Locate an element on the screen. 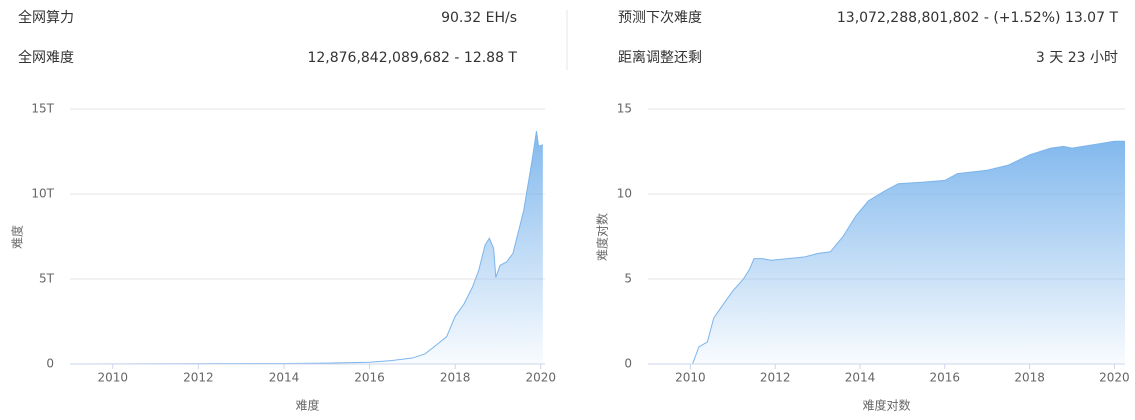 This screenshot has width=1135, height=420. y-tick-label: 15T is located at coordinates (42, 109).